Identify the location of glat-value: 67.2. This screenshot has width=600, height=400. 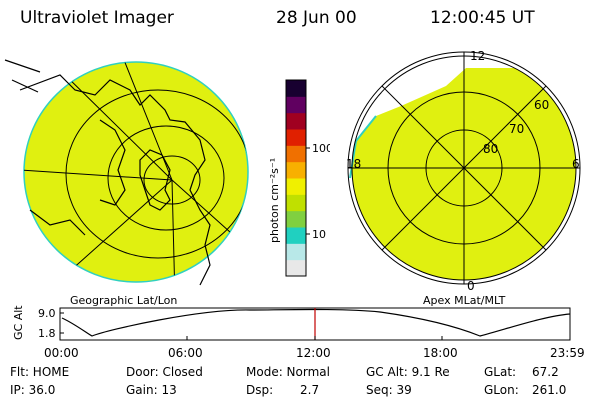
(545, 372).